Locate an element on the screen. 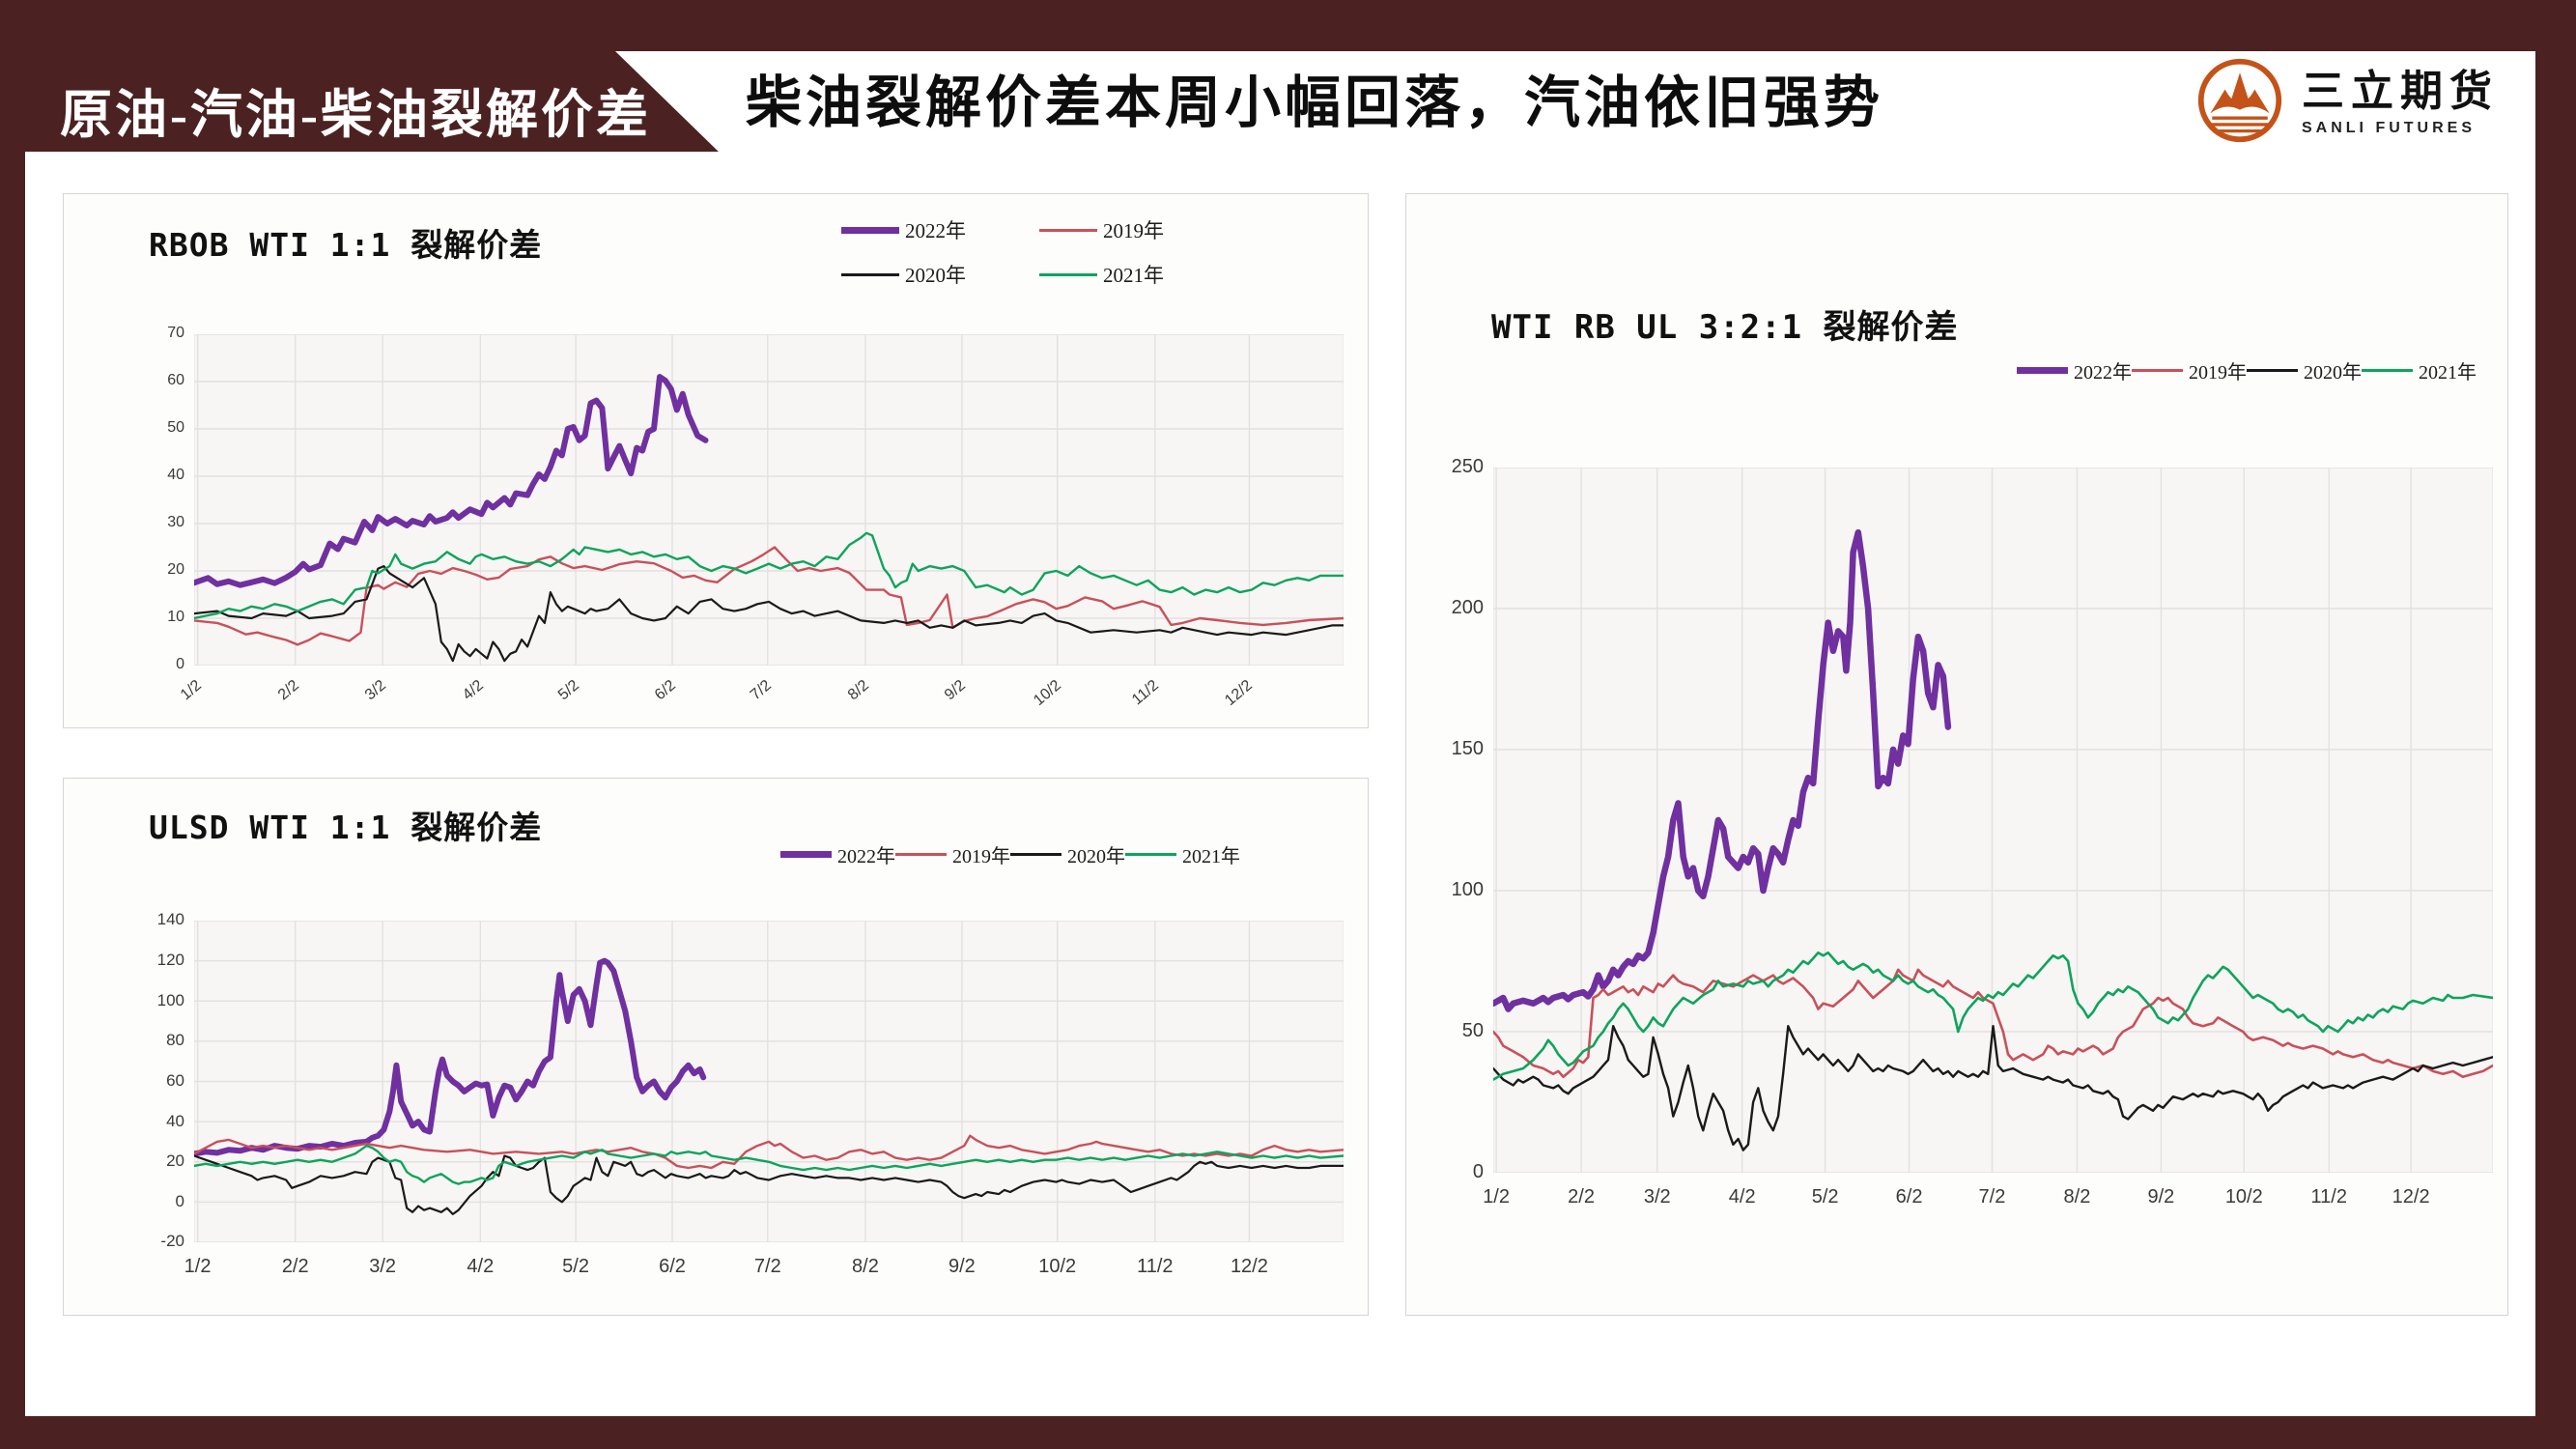  chart-title: RBOB WTI 1:1 裂解价差 is located at coordinates (346, 245).